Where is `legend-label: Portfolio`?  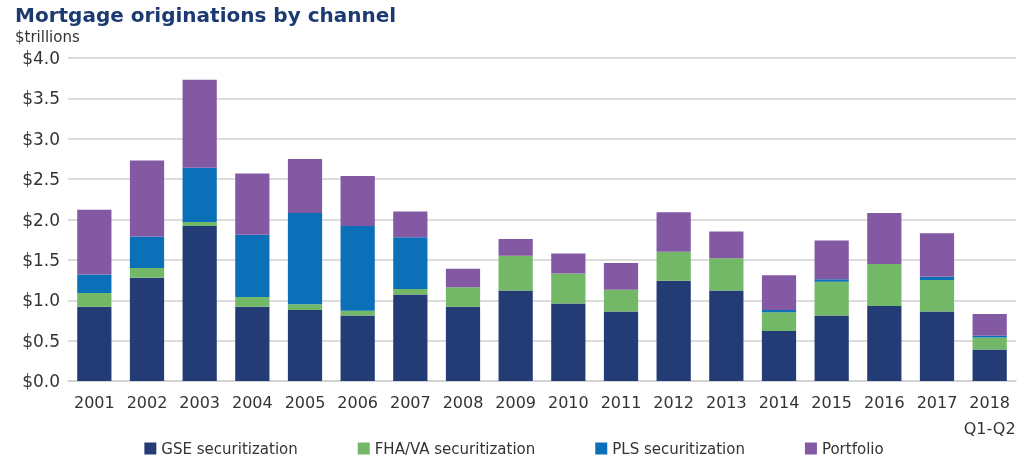 legend-label: Portfolio is located at coordinates (852, 448).